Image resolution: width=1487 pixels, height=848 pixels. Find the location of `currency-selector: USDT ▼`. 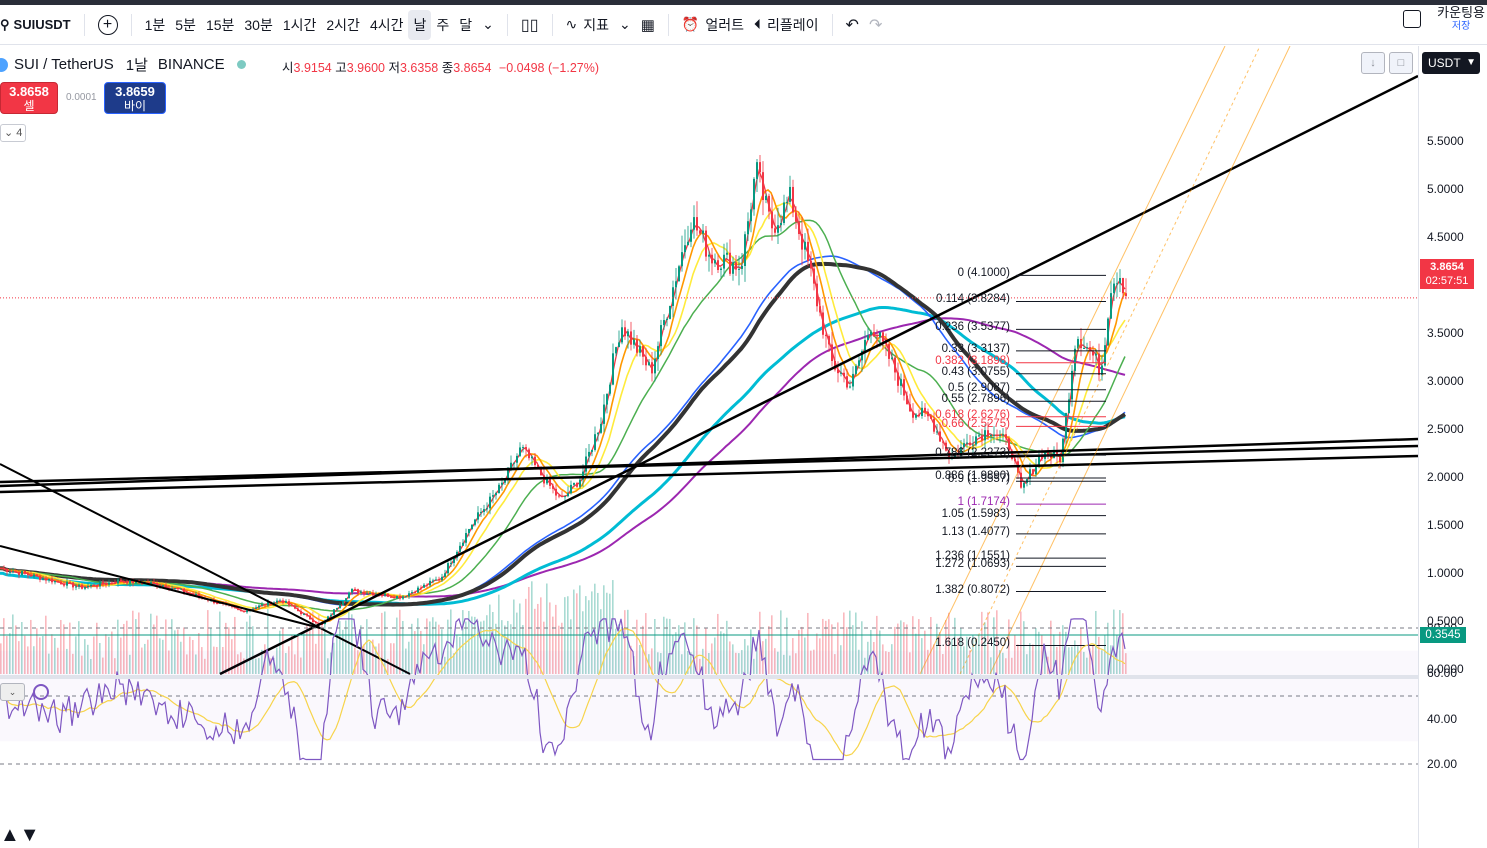

currency-selector: USDT ▼ is located at coordinates (1451, 63).